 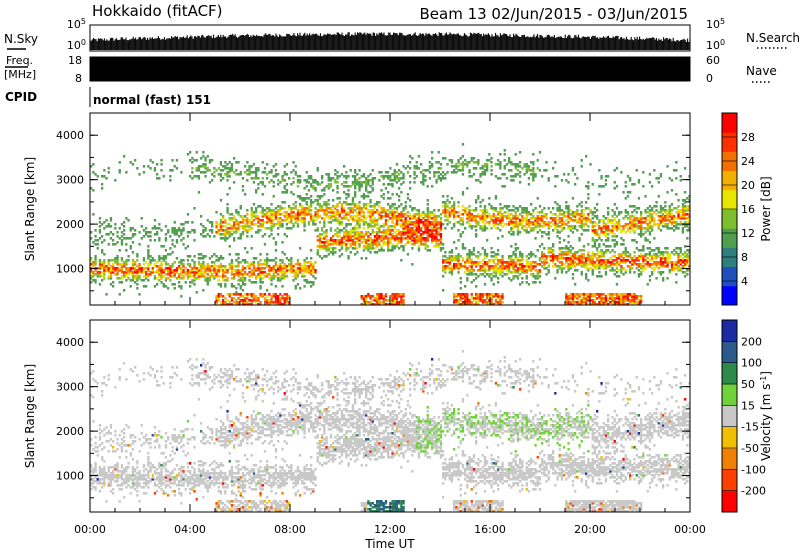 I want to click on nave-tick-bottom: 0, so click(x=709, y=78).